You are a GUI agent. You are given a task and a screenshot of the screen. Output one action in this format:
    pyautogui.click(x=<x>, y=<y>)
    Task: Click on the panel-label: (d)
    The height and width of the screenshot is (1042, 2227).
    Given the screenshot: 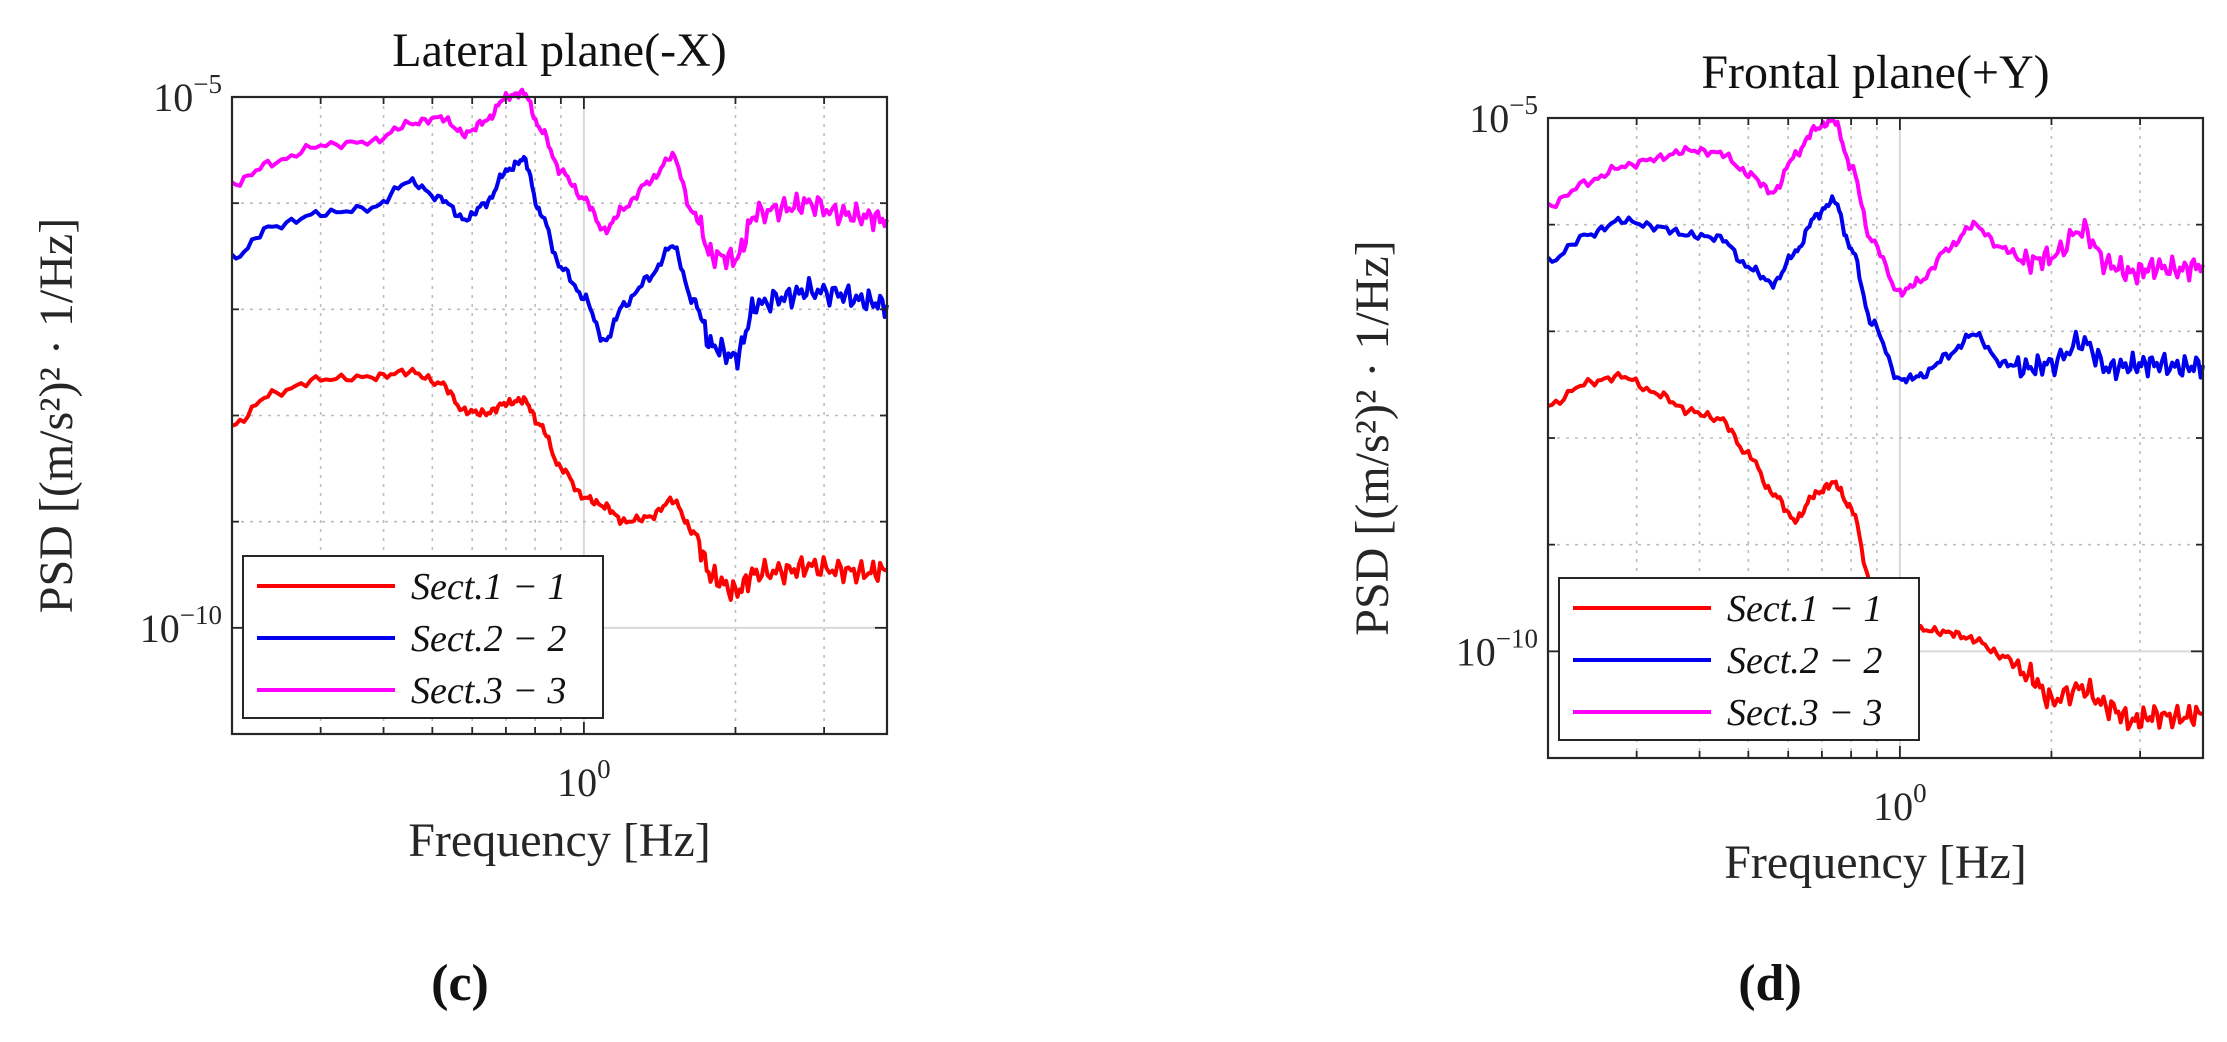 What is the action you would take?
    pyautogui.click(x=1770, y=983)
    